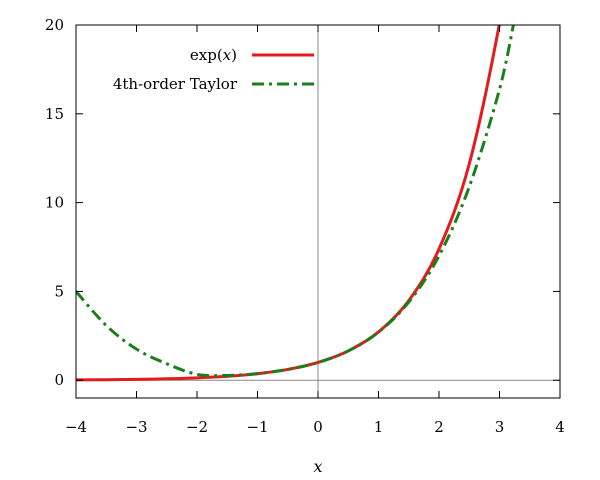 This screenshot has width=600, height=480. Describe the element at coordinates (59, 291) in the screenshot. I see `y-tick-label: 5` at that location.